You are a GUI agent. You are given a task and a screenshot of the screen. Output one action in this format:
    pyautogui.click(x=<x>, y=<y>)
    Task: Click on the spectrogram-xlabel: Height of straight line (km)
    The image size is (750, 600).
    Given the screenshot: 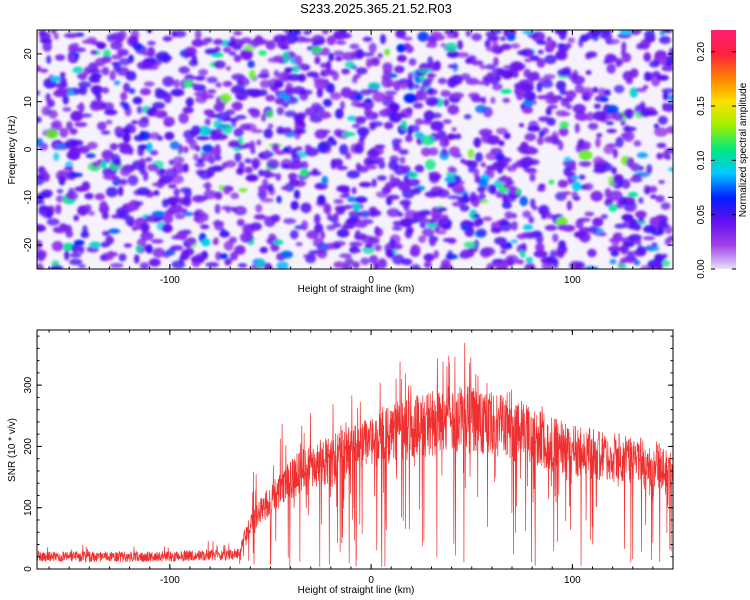 What is the action you would take?
    pyautogui.click(x=356, y=289)
    